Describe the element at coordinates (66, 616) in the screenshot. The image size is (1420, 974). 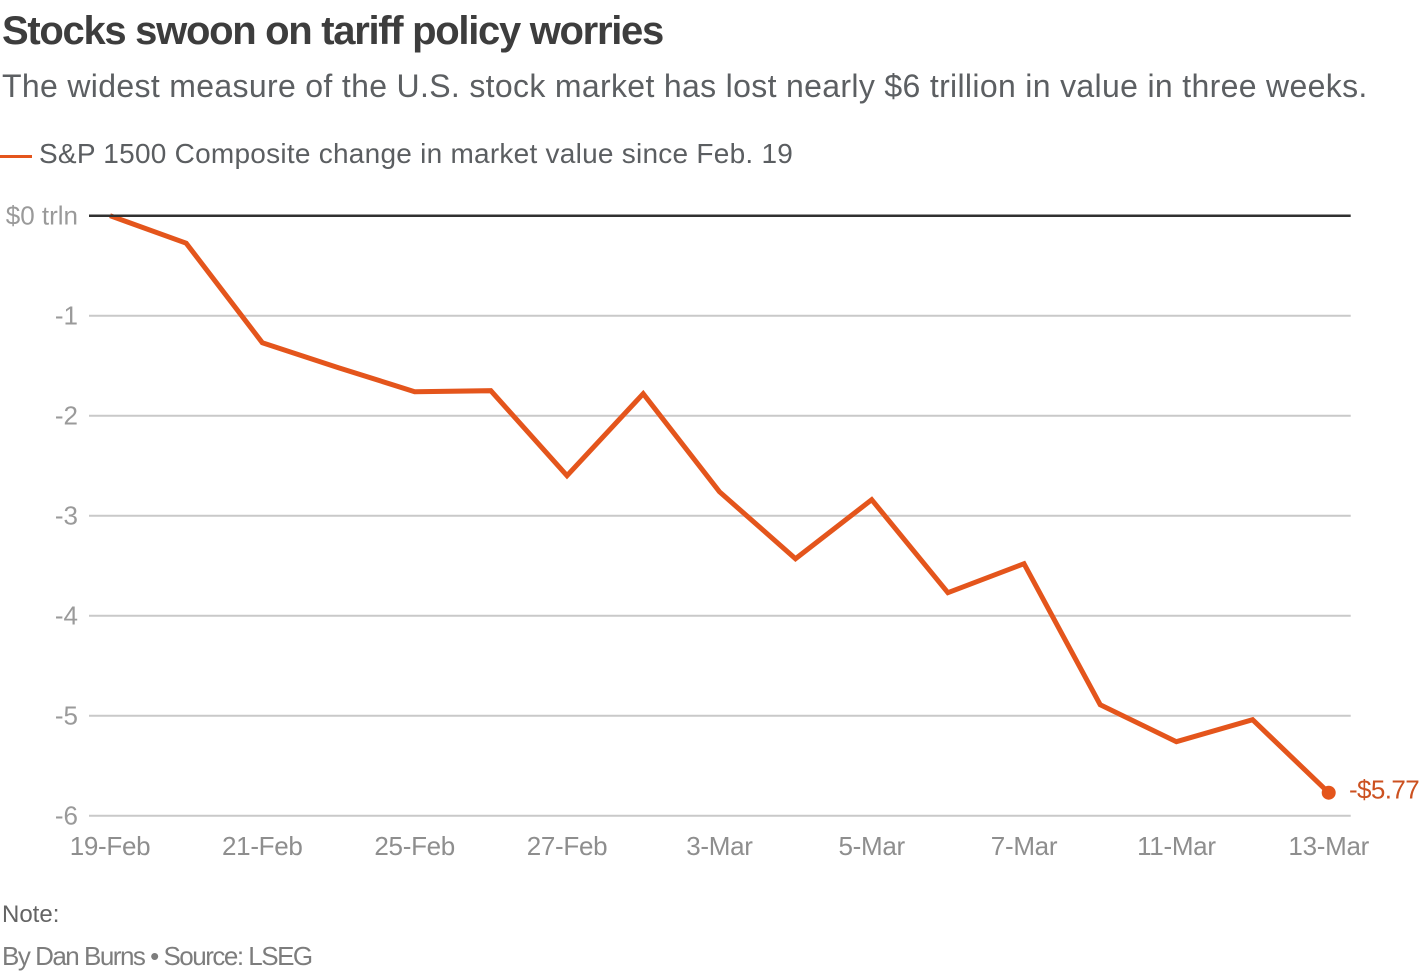
I see `svg-text: -4` at that location.